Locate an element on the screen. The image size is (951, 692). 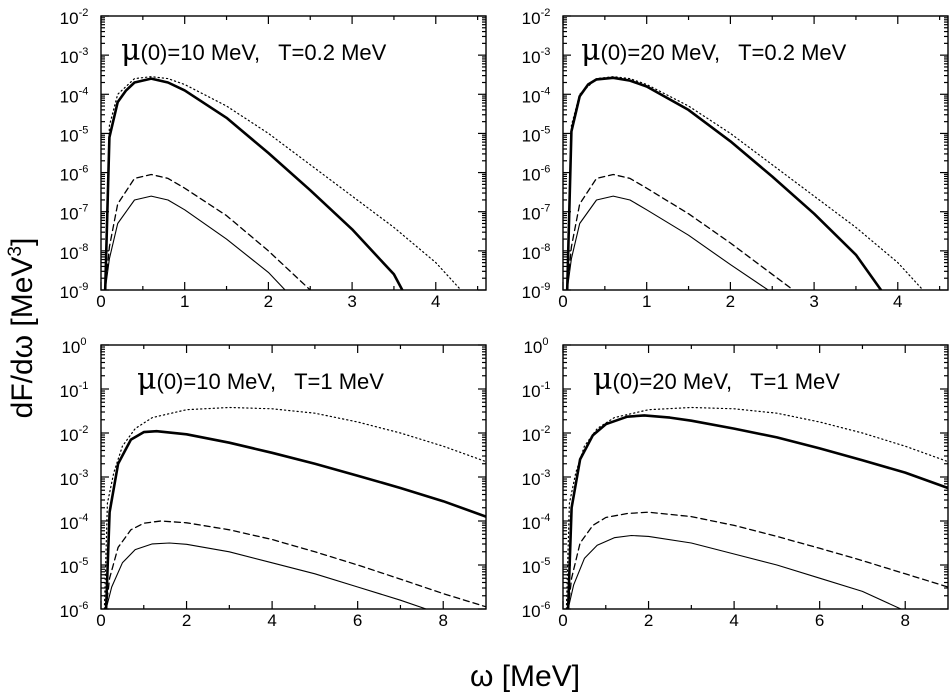
panel-title: μ(0)=10 MeV, T=0.2 MeV is located at coordinates (254, 50).